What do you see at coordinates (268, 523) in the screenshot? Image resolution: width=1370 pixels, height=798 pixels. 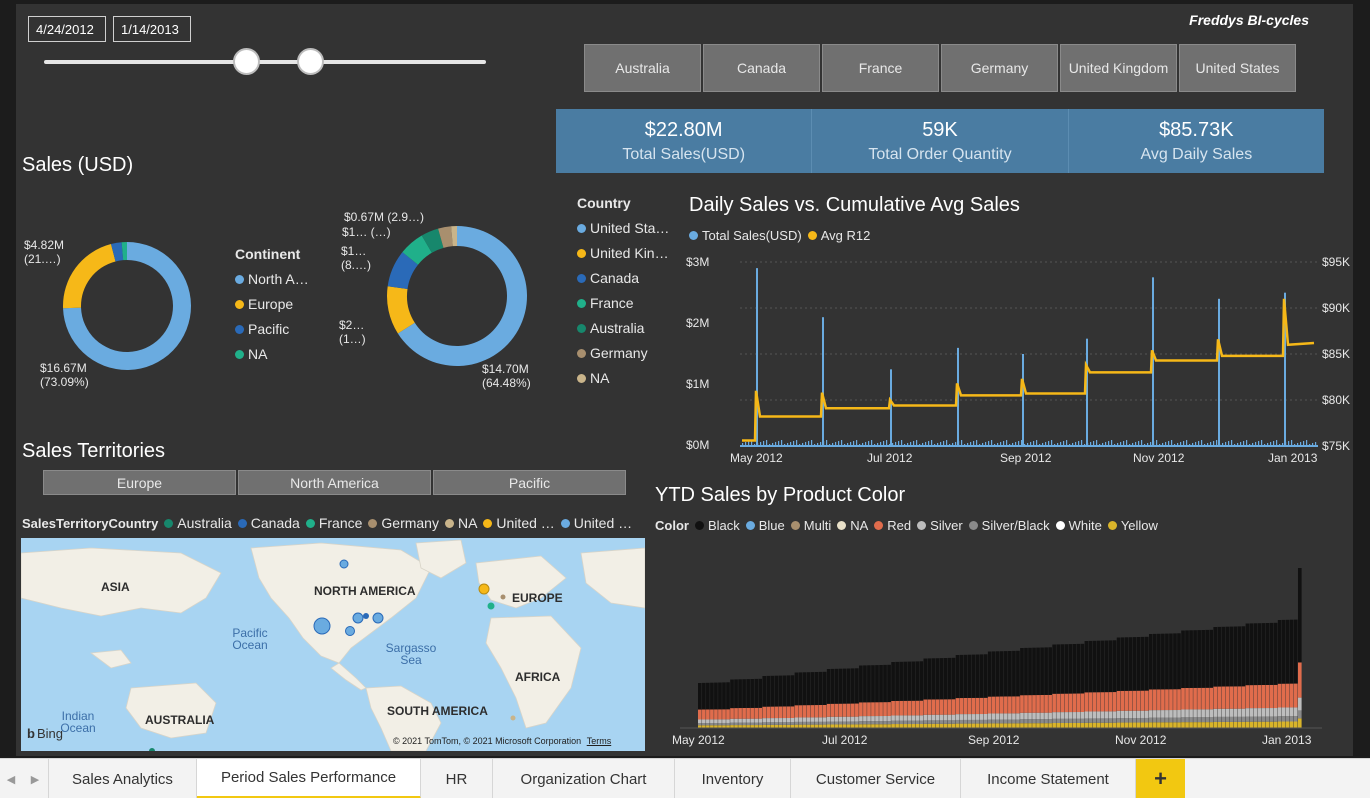 I see `map-legend-item: Canada` at bounding box center [268, 523].